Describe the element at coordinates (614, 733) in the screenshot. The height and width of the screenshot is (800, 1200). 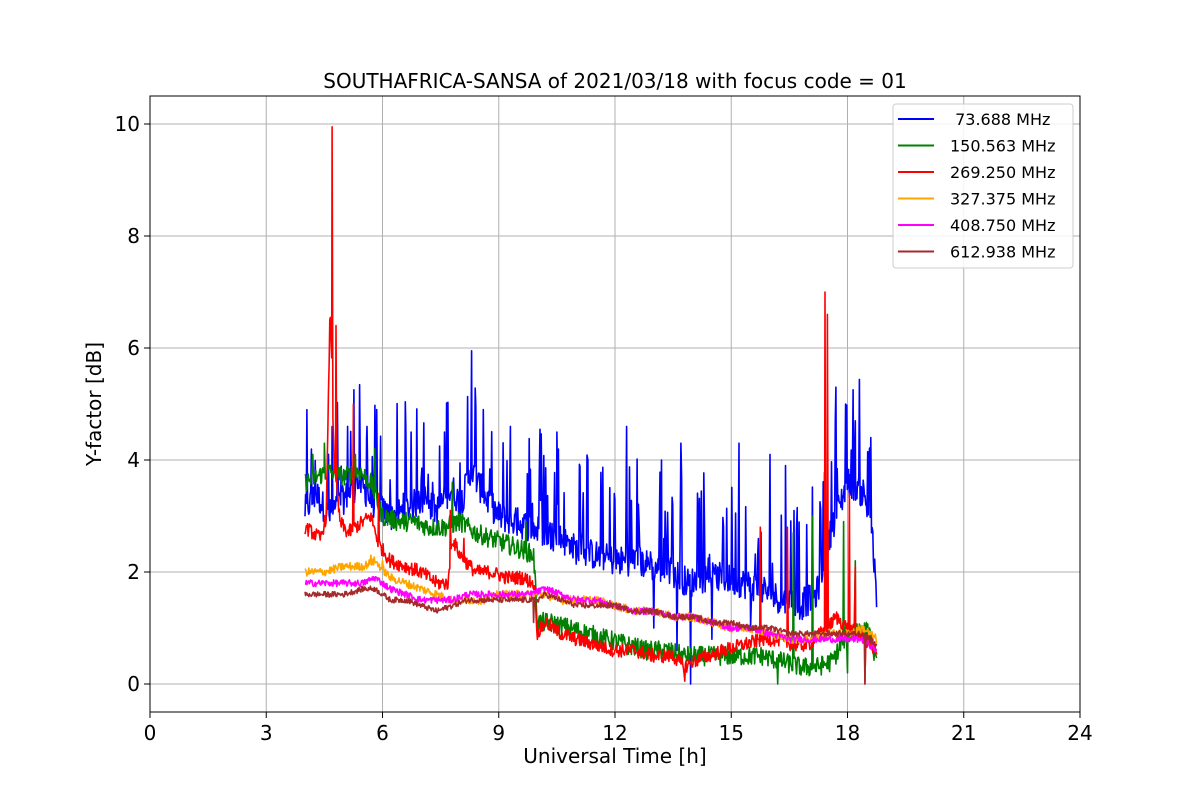
I see `x-tick-label: 12` at that location.